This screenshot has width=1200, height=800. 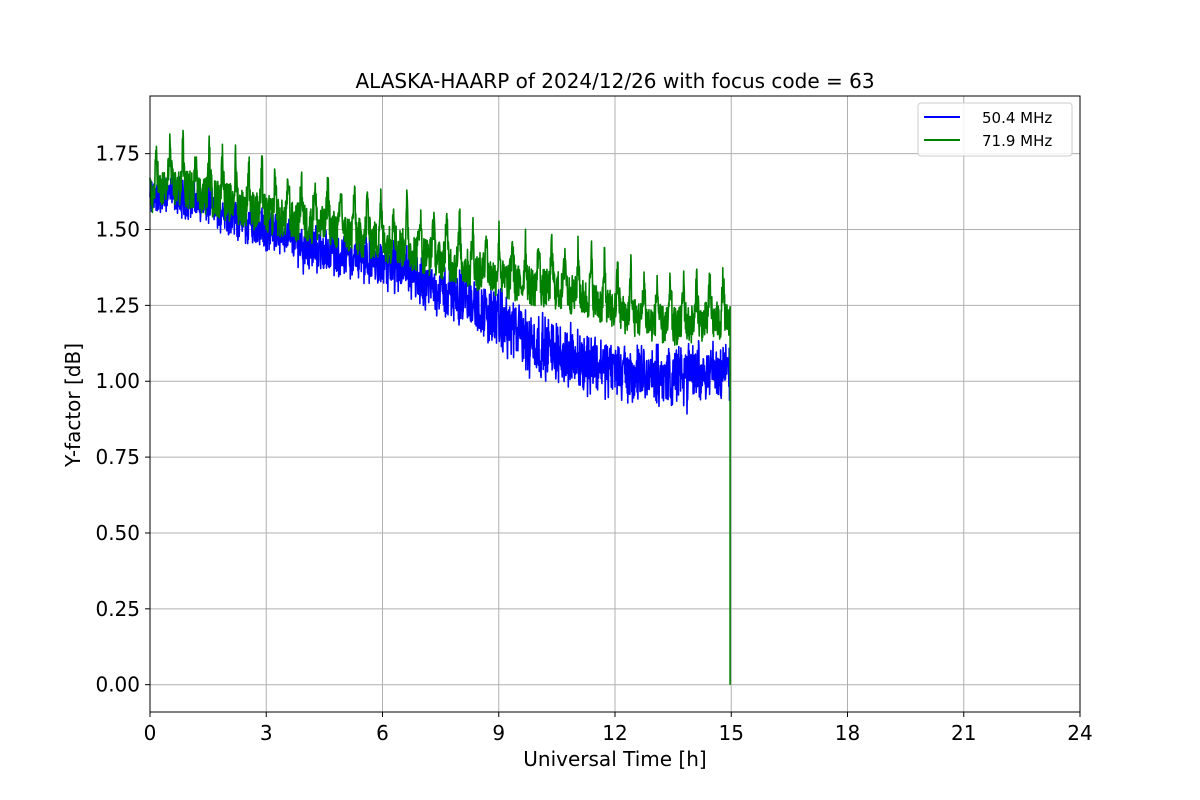 I want to click on legend: 50.4 MHz 71.9 MHz, so click(x=995, y=129).